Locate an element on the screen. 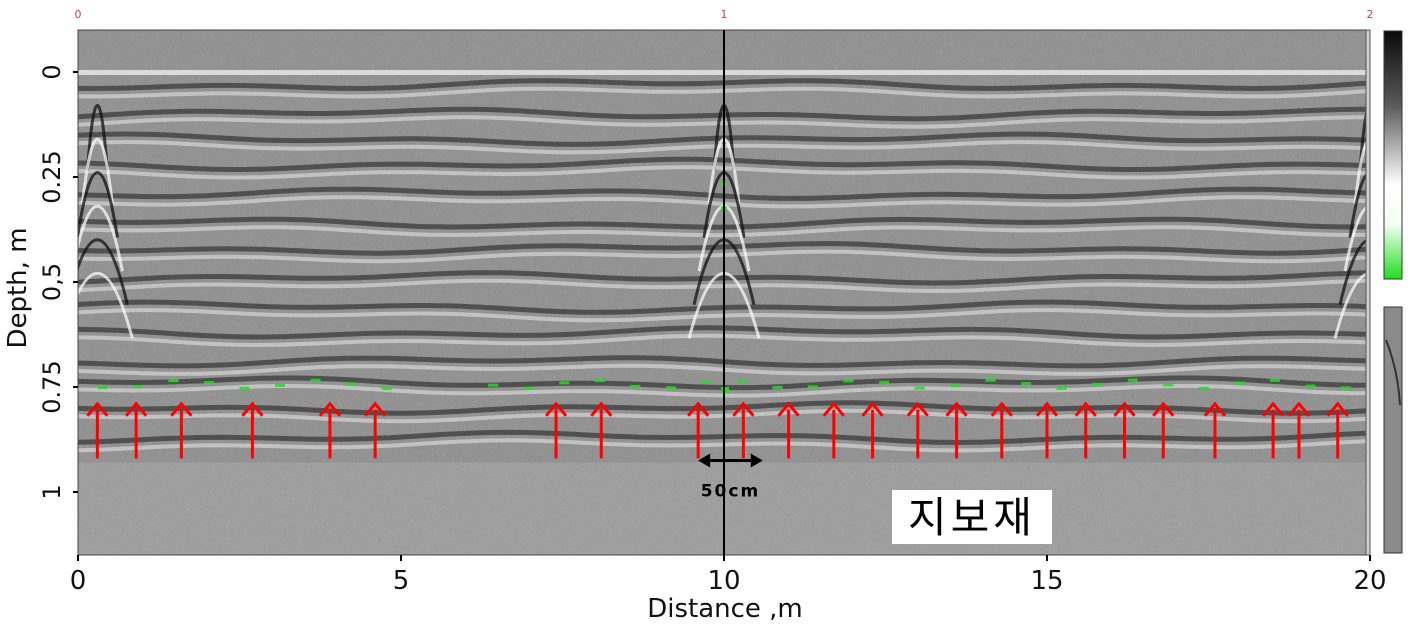 Image resolution: width=1418 pixels, height=629 pixels. y-tick-label: 0,5 is located at coordinates (52, 282).